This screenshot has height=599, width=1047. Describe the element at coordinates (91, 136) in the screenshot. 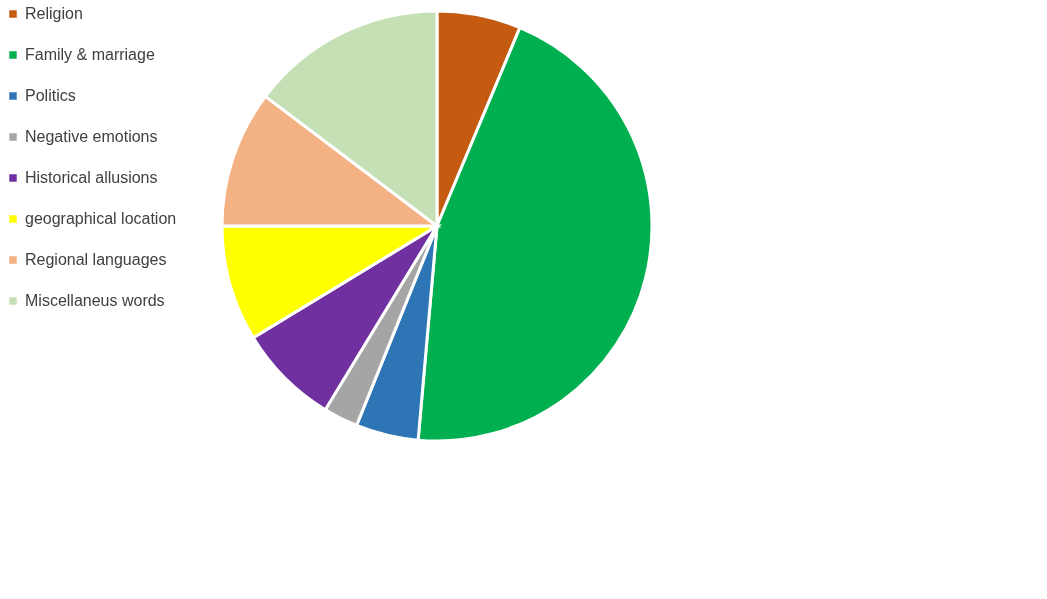

I see `legend-label: Negative emotions` at that location.